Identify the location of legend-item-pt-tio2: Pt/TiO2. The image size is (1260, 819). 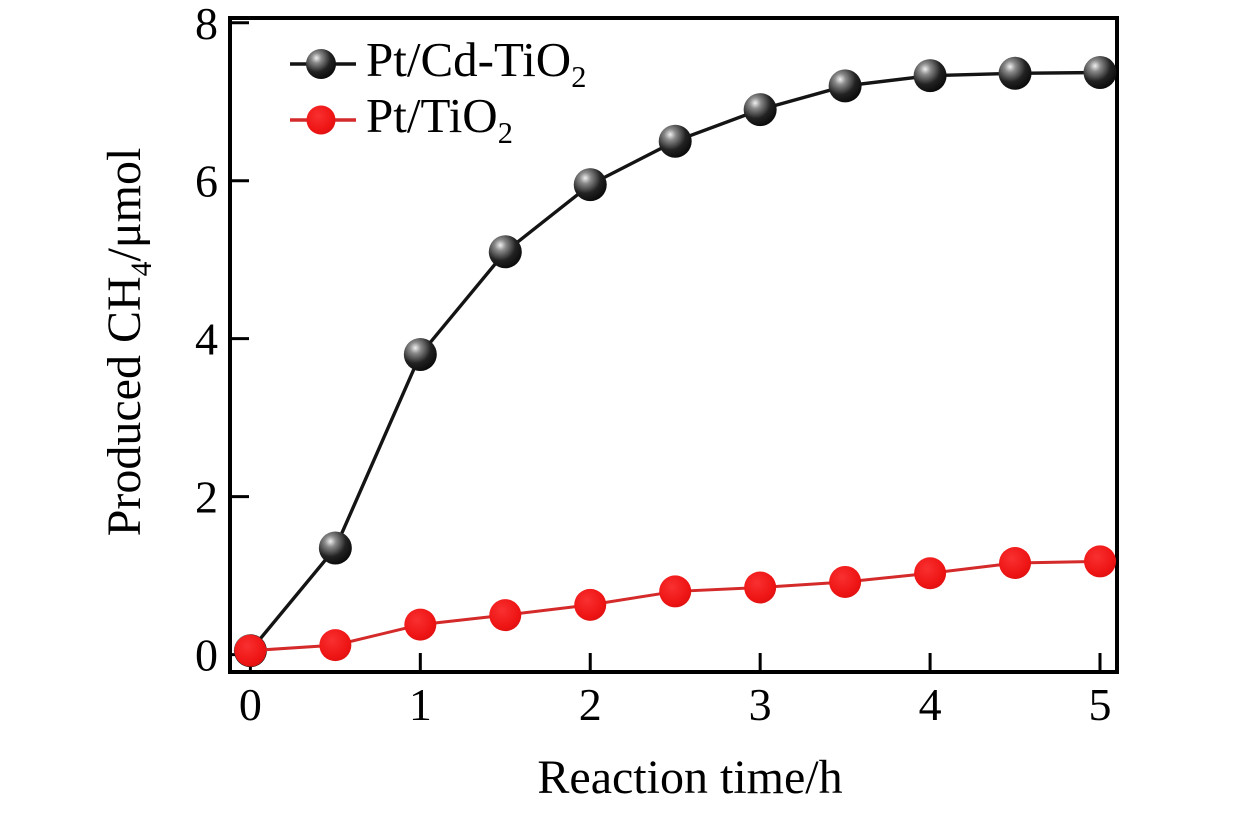
(437, 119).